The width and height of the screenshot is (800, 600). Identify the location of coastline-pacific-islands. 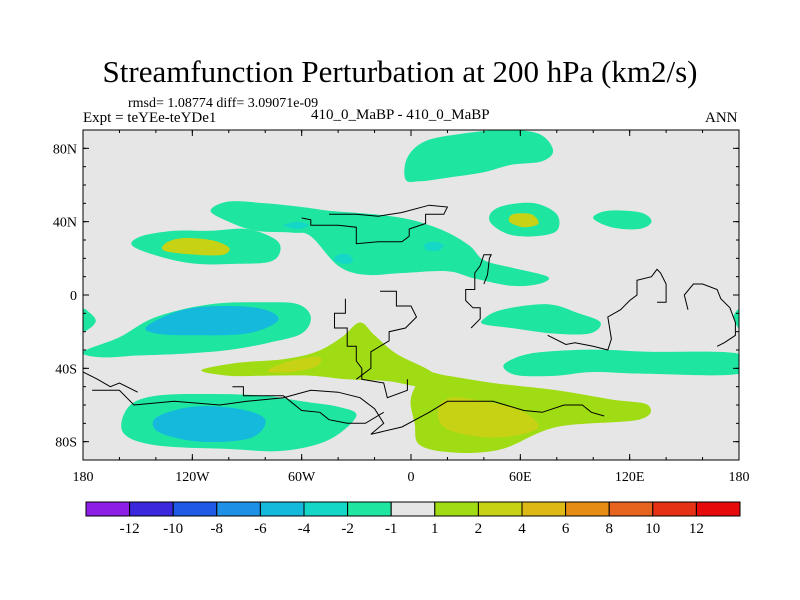
(709, 315).